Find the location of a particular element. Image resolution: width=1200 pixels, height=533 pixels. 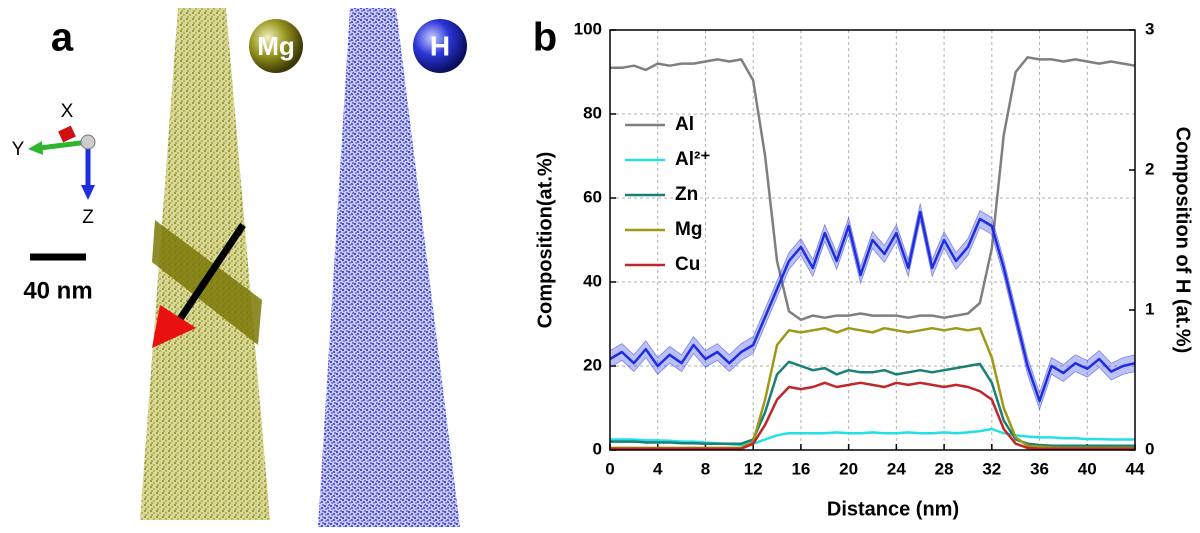

x-tick-label: 12 is located at coordinates (753, 468).